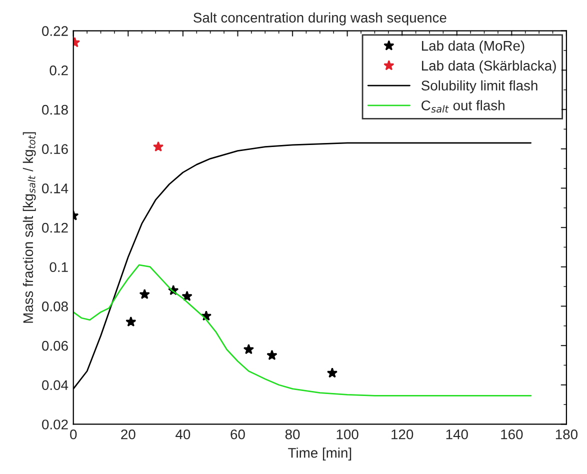 Image resolution: width=587 pixels, height=474 pixels. Describe the element at coordinates (463, 106) in the screenshot. I see `legend-label: C$_{salt}$ out flash` at that location.